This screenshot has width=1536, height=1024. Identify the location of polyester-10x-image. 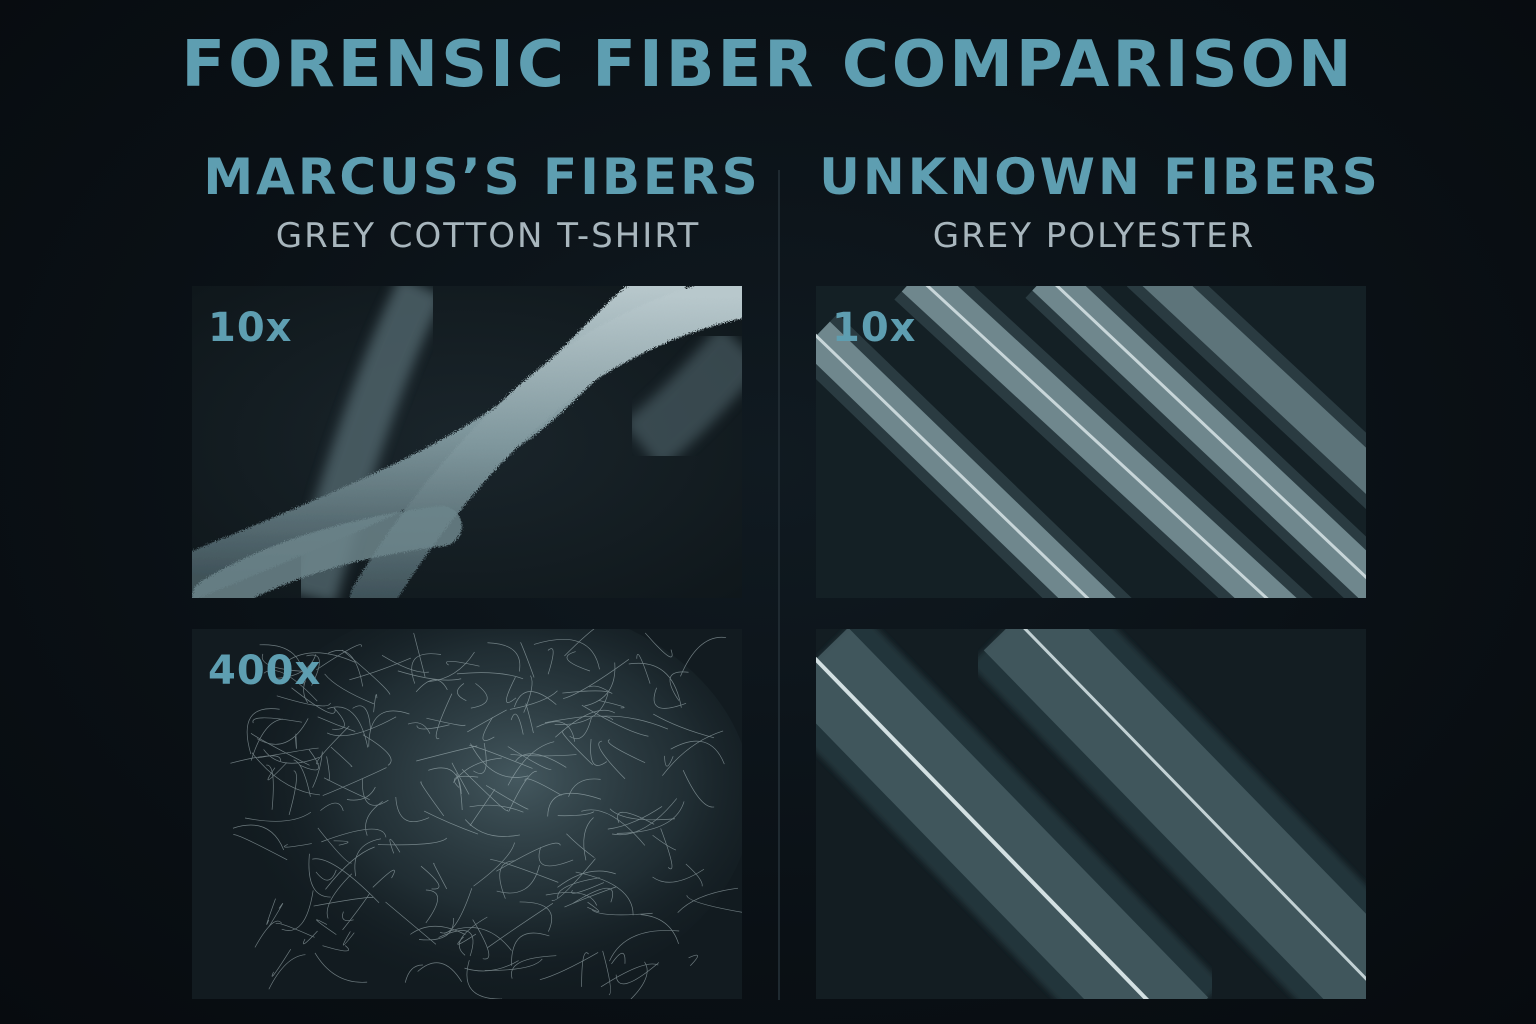
(1091, 442).